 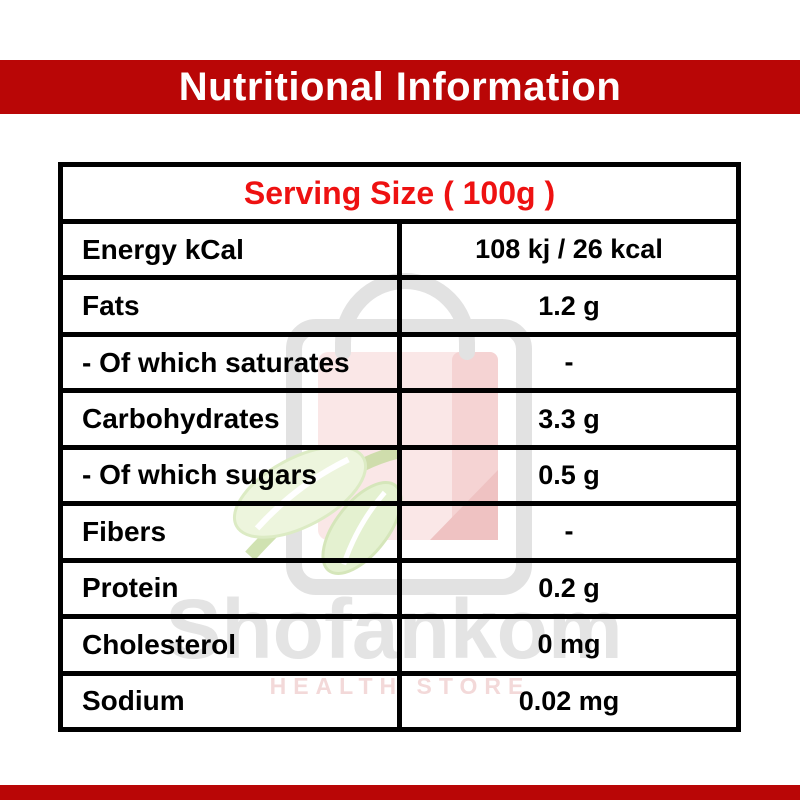 What do you see at coordinates (199, 475) in the screenshot?
I see `row-label: - Of which sugars` at bounding box center [199, 475].